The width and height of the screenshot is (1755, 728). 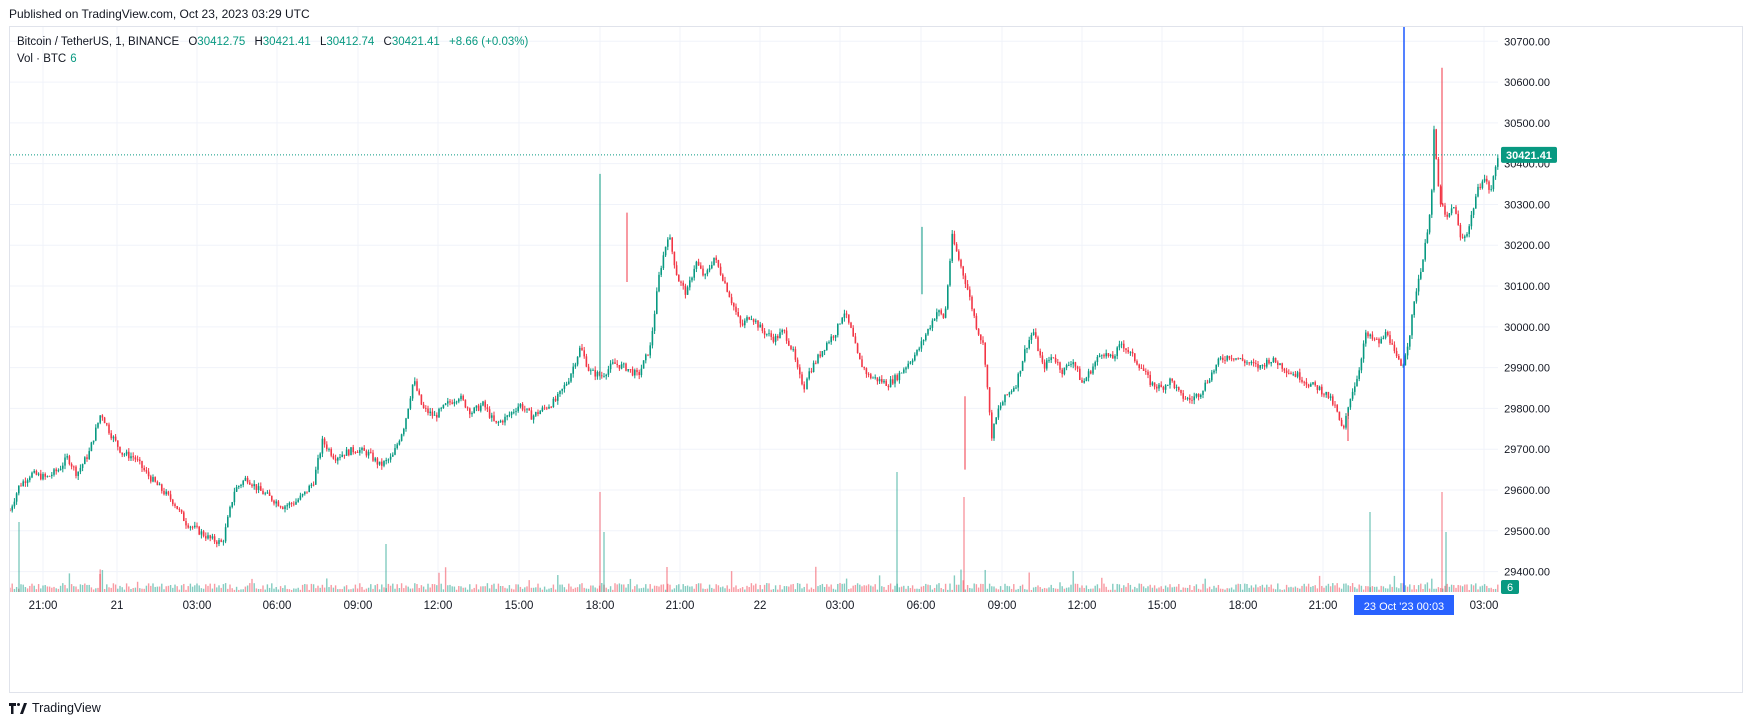 I want to click on legend-volume-row: Vol · BTC 6, so click(x=272, y=59).